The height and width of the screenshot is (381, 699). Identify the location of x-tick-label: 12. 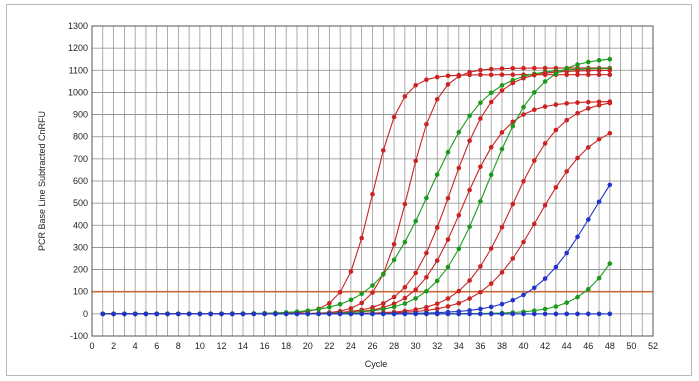
(221, 346).